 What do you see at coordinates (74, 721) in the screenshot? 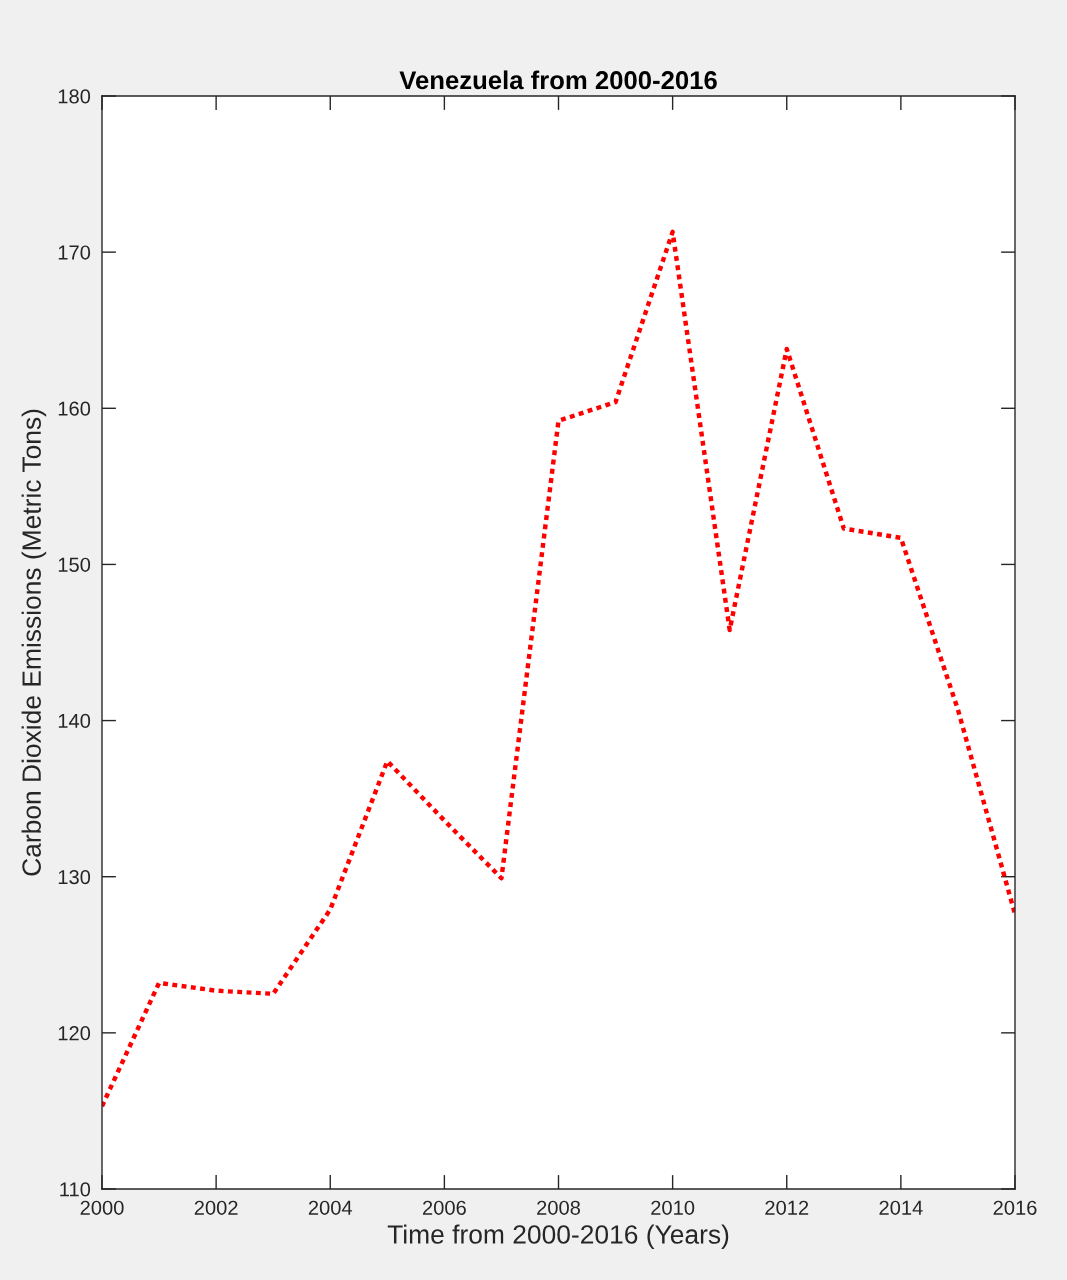
I see `y-tick-label: 140` at bounding box center [74, 721].